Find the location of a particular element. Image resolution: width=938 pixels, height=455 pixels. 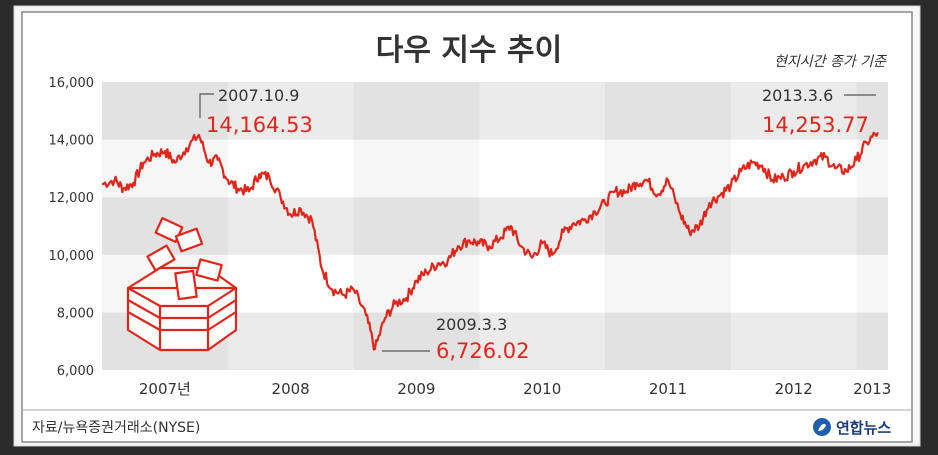

annotation-low-2009: 2009.3.3 6,726.02 is located at coordinates (456, 339).